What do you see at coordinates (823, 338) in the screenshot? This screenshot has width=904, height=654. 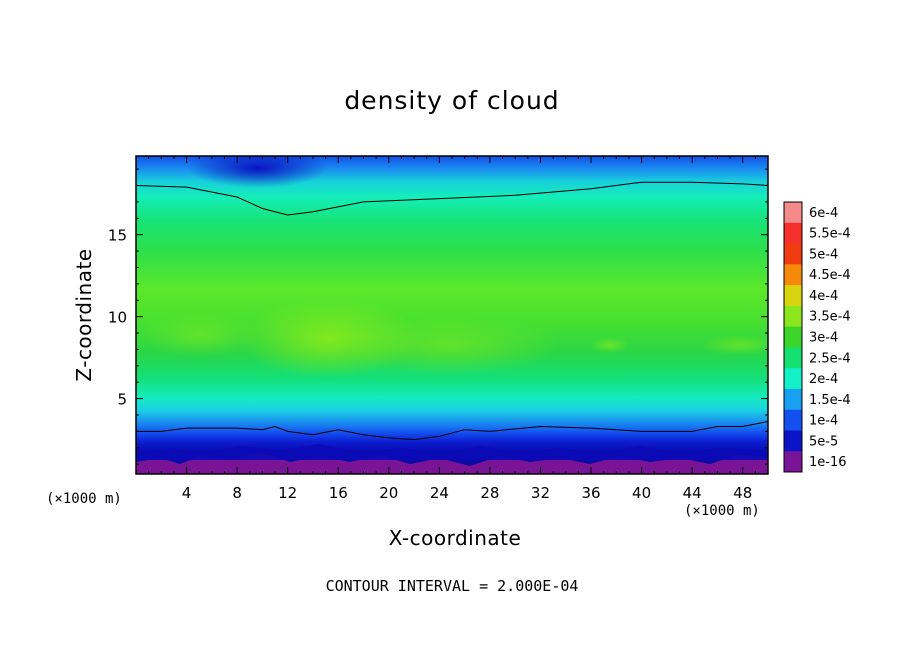 I see `colorbar-label: 3e-4` at bounding box center [823, 338].